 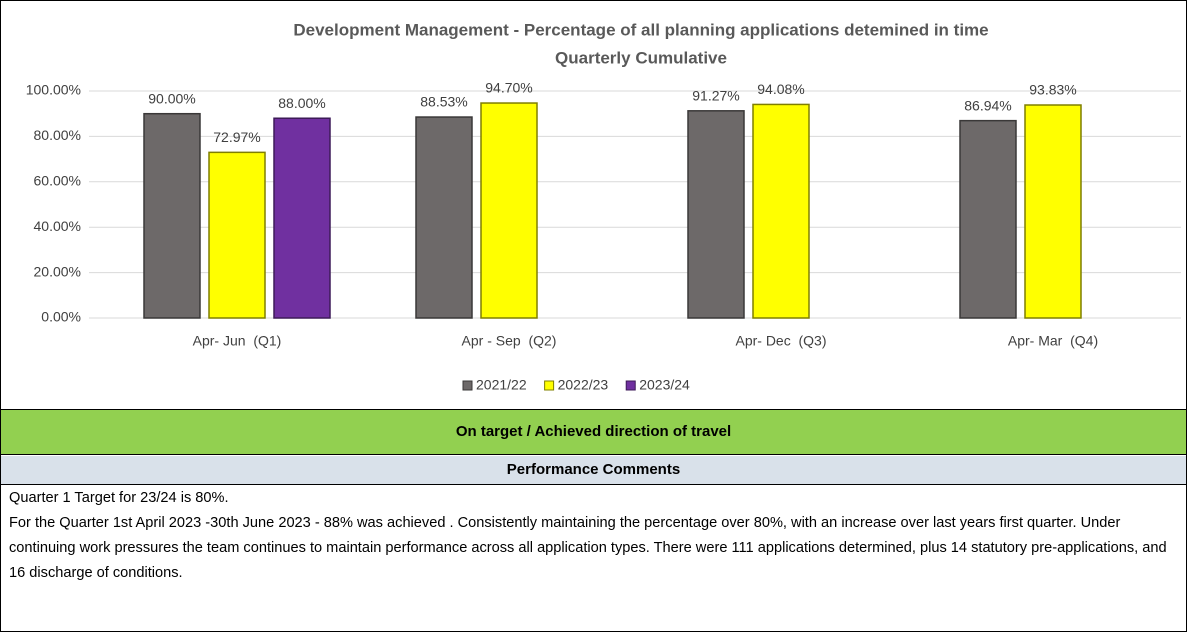 What do you see at coordinates (641, 57) in the screenshot?
I see `chart-subtitle: Quarterly Cumulative` at bounding box center [641, 57].